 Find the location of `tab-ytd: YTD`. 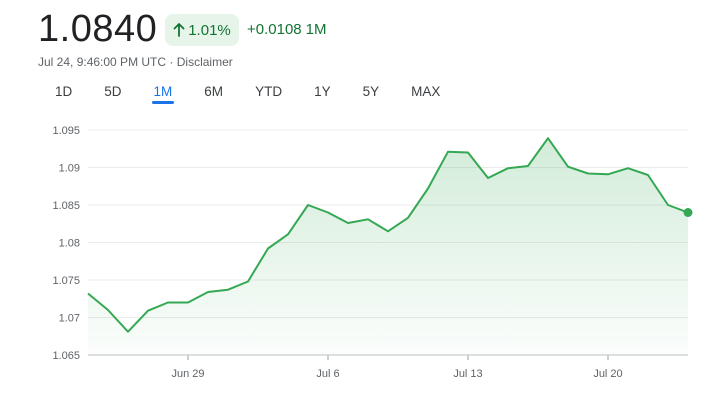

tab-ytd: YTD is located at coordinates (269, 91).